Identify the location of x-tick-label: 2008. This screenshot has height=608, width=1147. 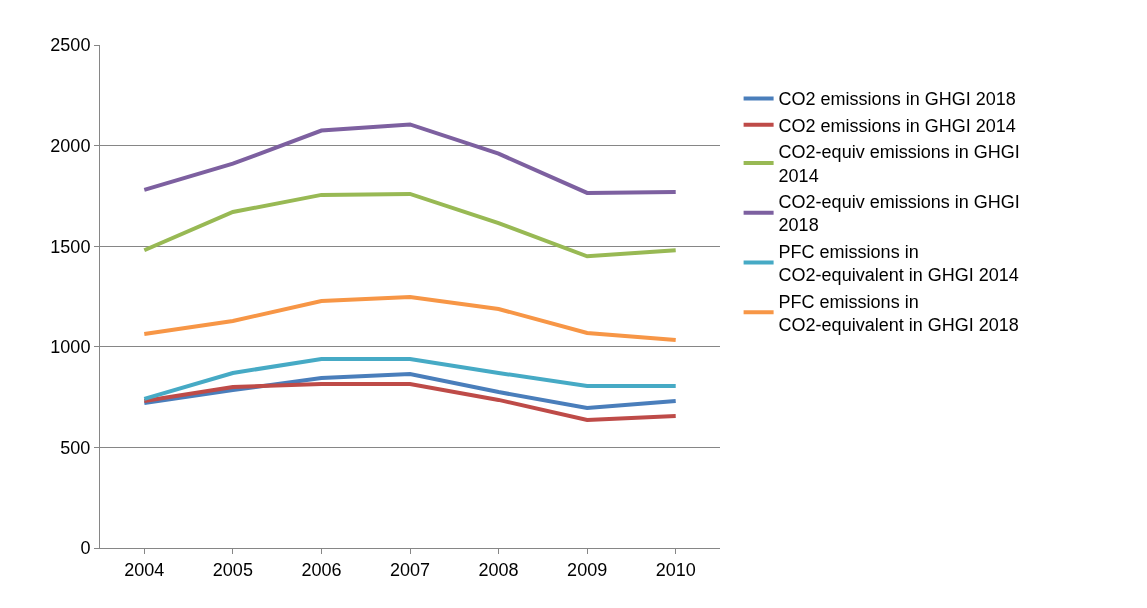
(498, 569).